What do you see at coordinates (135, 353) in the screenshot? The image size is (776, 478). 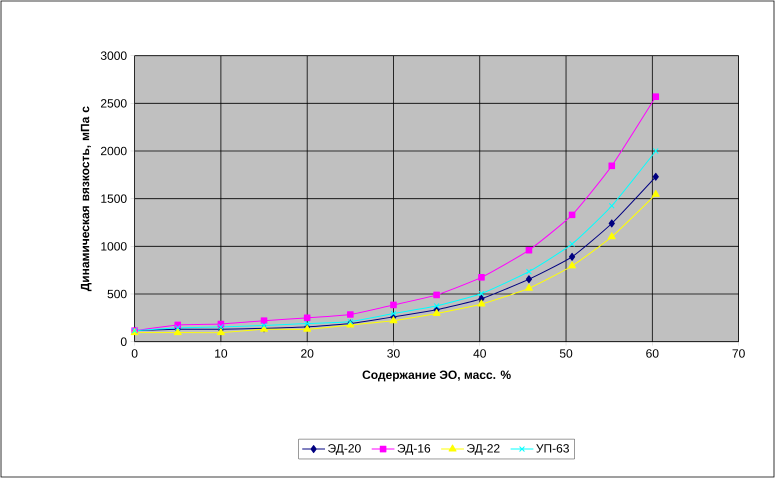 I see `x-tick-label: 0` at bounding box center [135, 353].